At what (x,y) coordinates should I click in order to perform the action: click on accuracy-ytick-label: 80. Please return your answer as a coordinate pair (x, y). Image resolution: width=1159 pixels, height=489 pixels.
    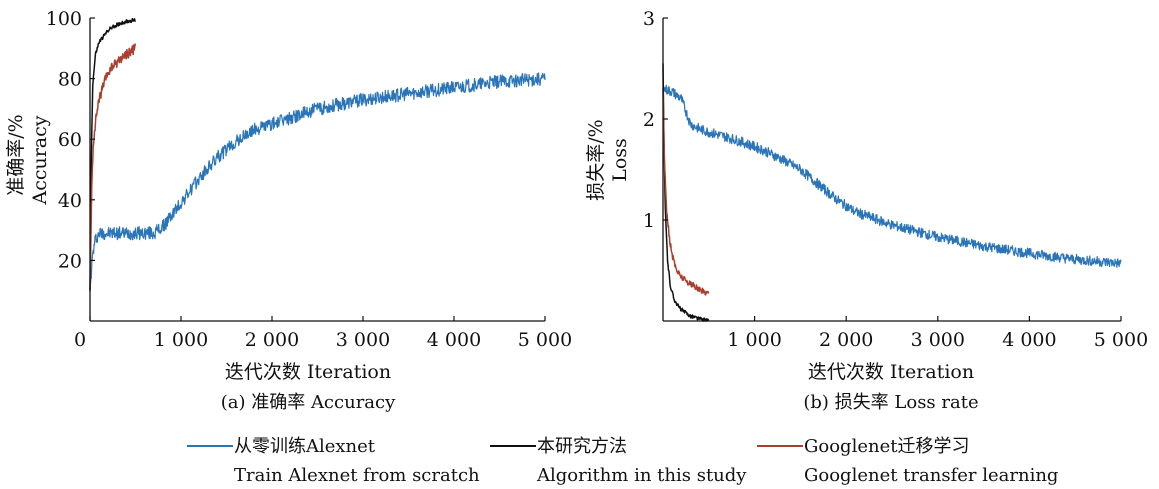
    Looking at the image, I should click on (70, 80).